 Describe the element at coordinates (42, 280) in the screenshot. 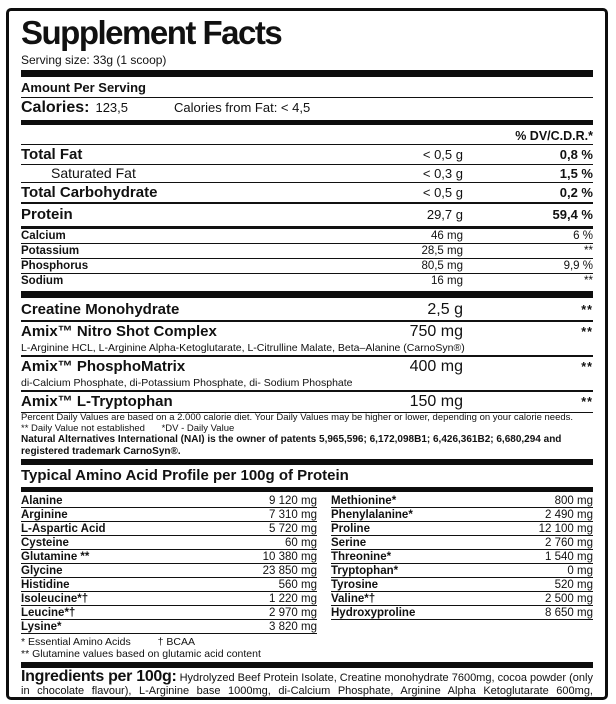

I see `nutrient-name: Sodium` at that location.